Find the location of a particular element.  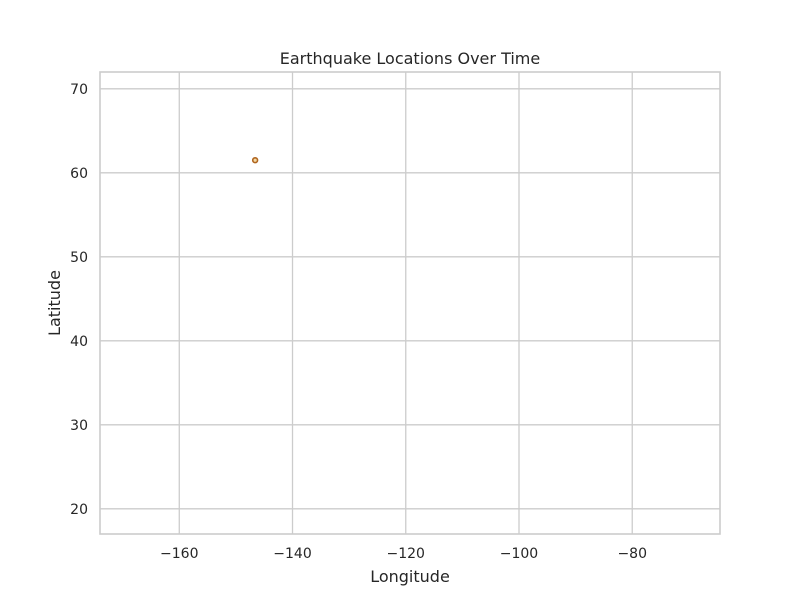

data-point is located at coordinates (255, 160).